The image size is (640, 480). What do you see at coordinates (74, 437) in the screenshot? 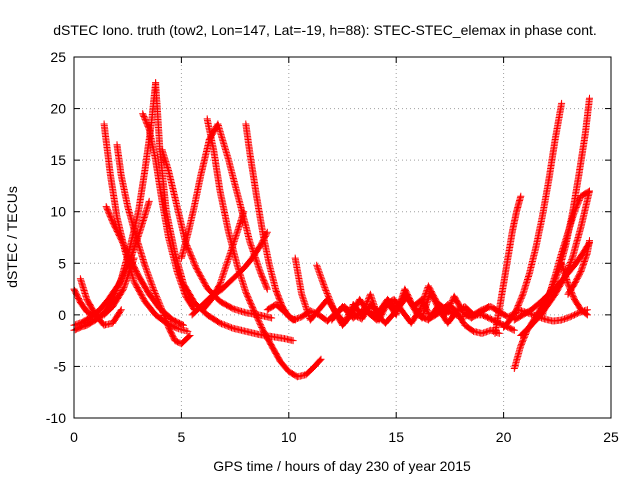
I see `x-tick-label: 0` at bounding box center [74, 437].